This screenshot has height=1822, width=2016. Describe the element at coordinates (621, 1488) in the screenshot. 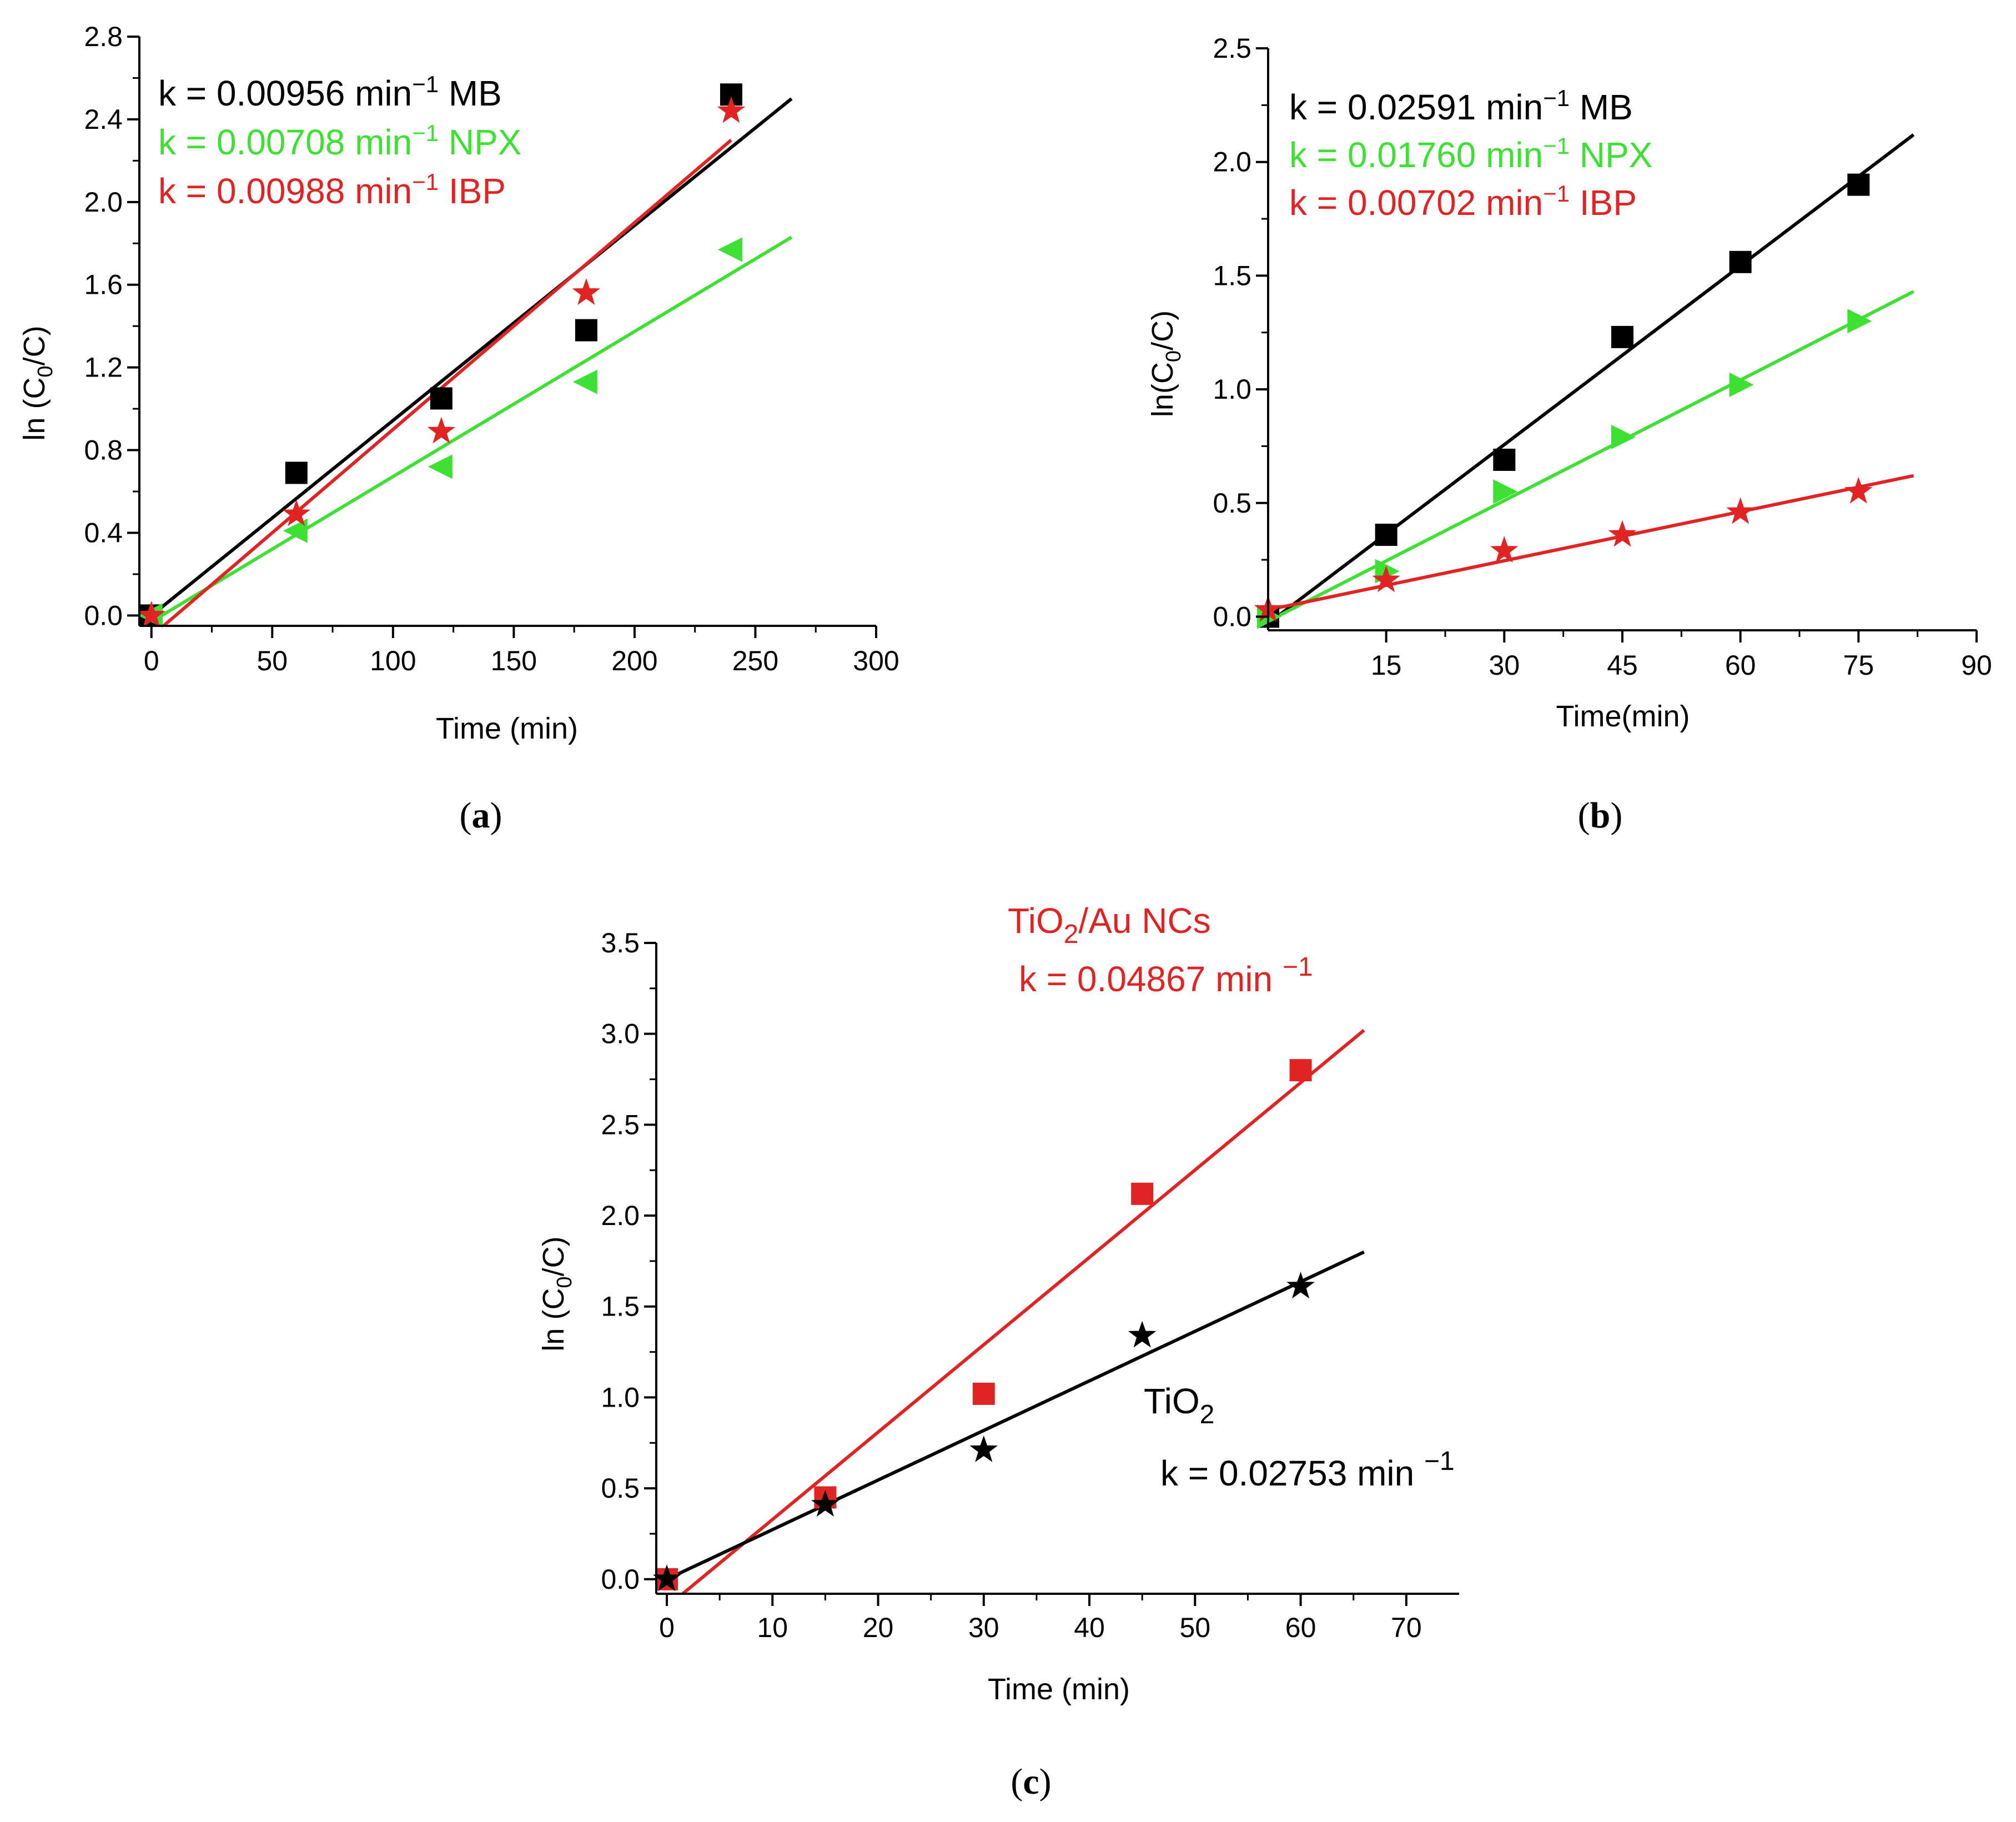

I see `chart-c-y-tick-label: 0.5` at that location.